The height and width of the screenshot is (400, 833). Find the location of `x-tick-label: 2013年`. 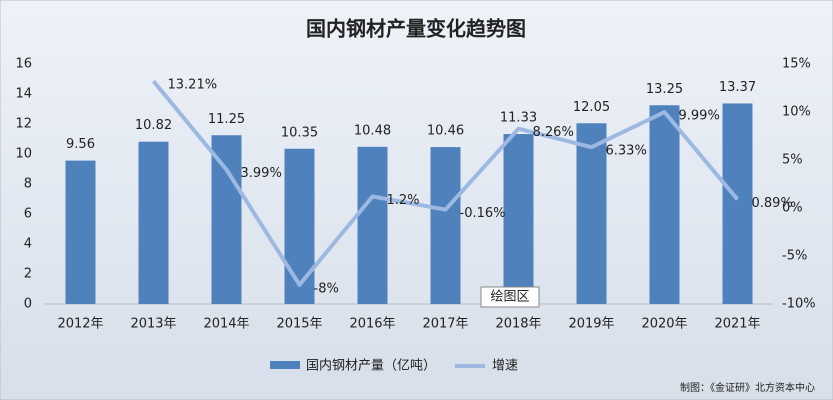

x-tick-label: 2013年 is located at coordinates (153, 324).